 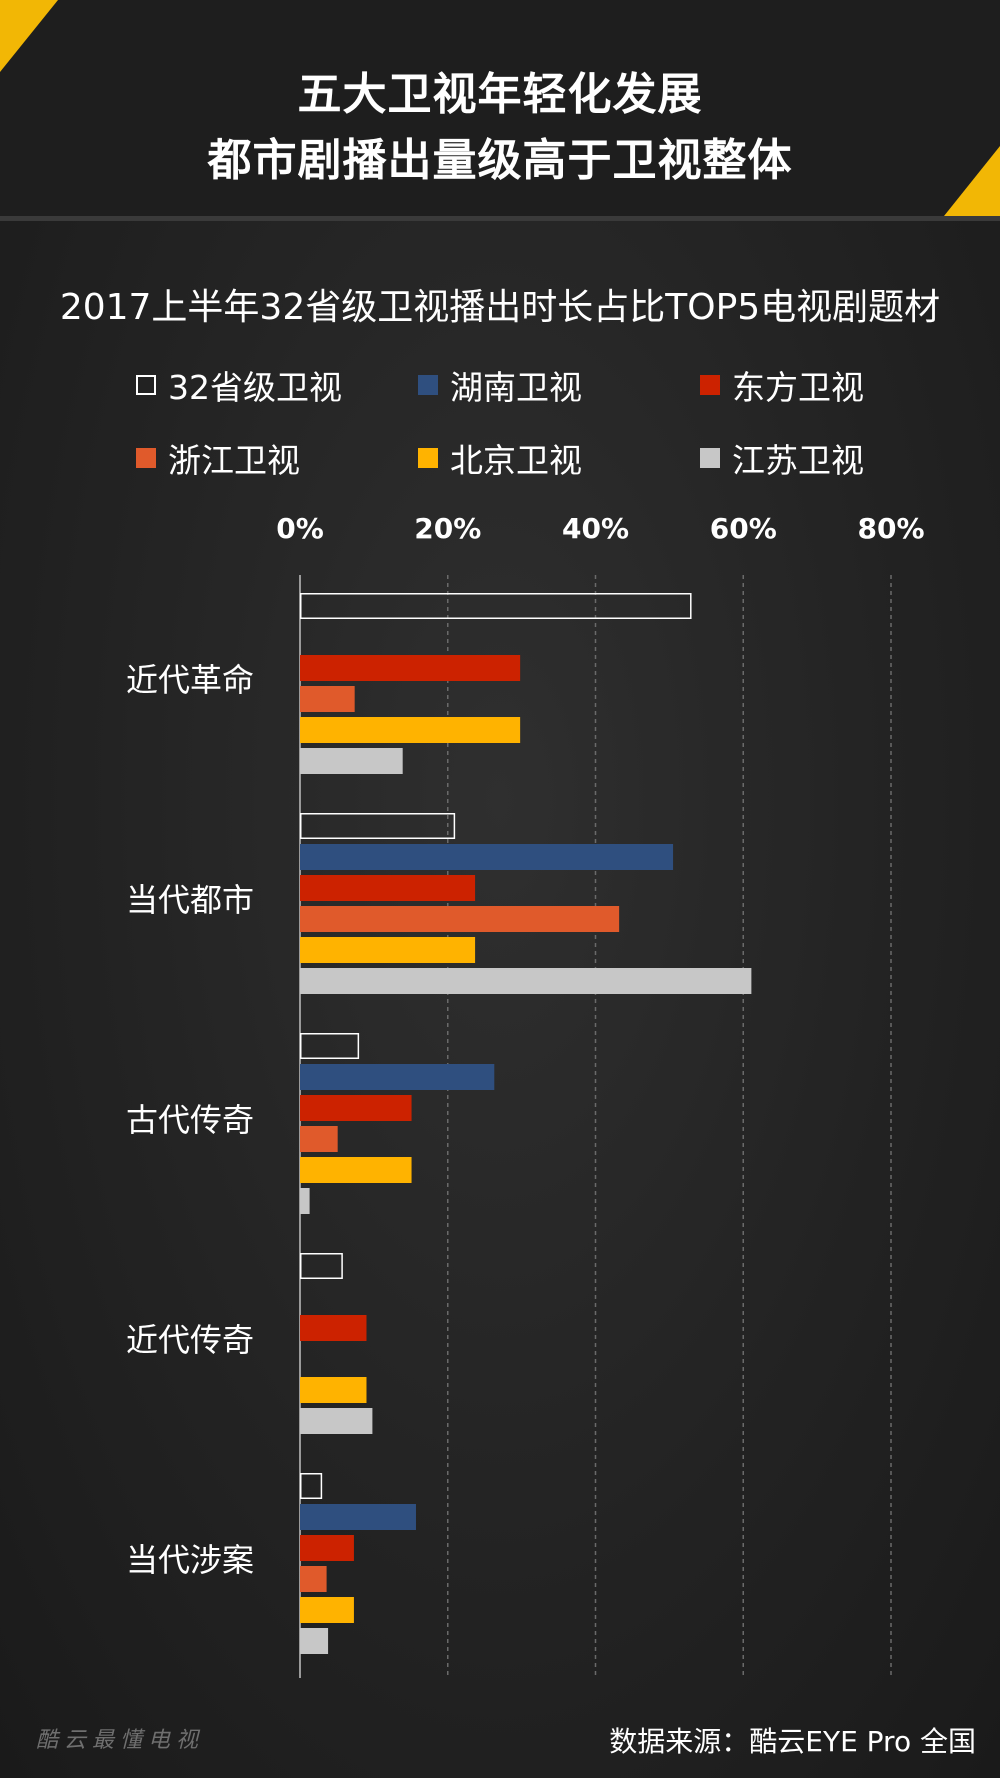 I want to click on x-tick-label: 0%, so click(x=300, y=528).